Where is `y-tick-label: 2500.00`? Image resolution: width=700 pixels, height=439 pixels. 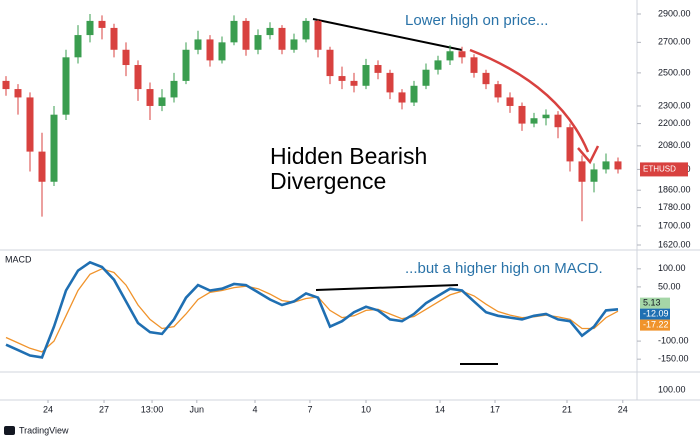 y-tick-label: 2500.00 is located at coordinates (674, 72).